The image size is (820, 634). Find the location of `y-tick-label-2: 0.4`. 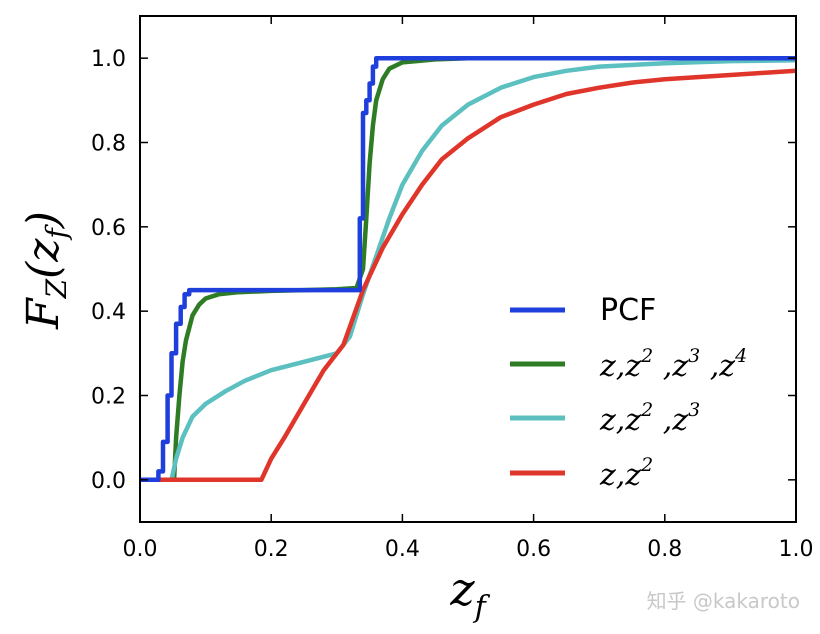

y-tick-label-2: 0.4 is located at coordinates (108, 312).